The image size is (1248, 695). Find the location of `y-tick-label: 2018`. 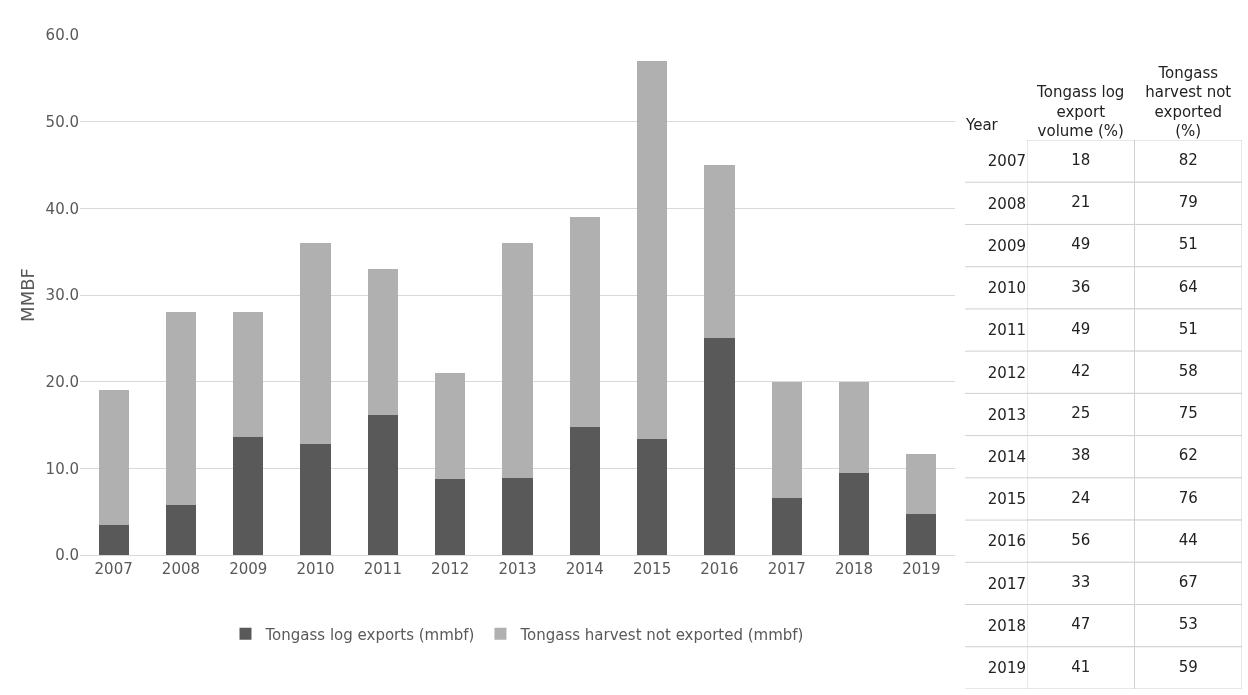

y-tick-label: 2018 is located at coordinates (1006, 625).